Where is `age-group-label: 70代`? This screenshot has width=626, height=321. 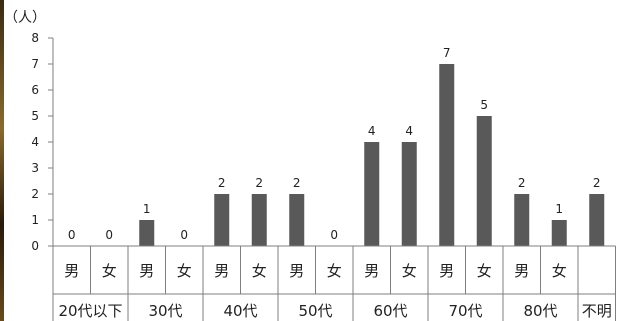 age-group-label: 70代 is located at coordinates (465, 311).